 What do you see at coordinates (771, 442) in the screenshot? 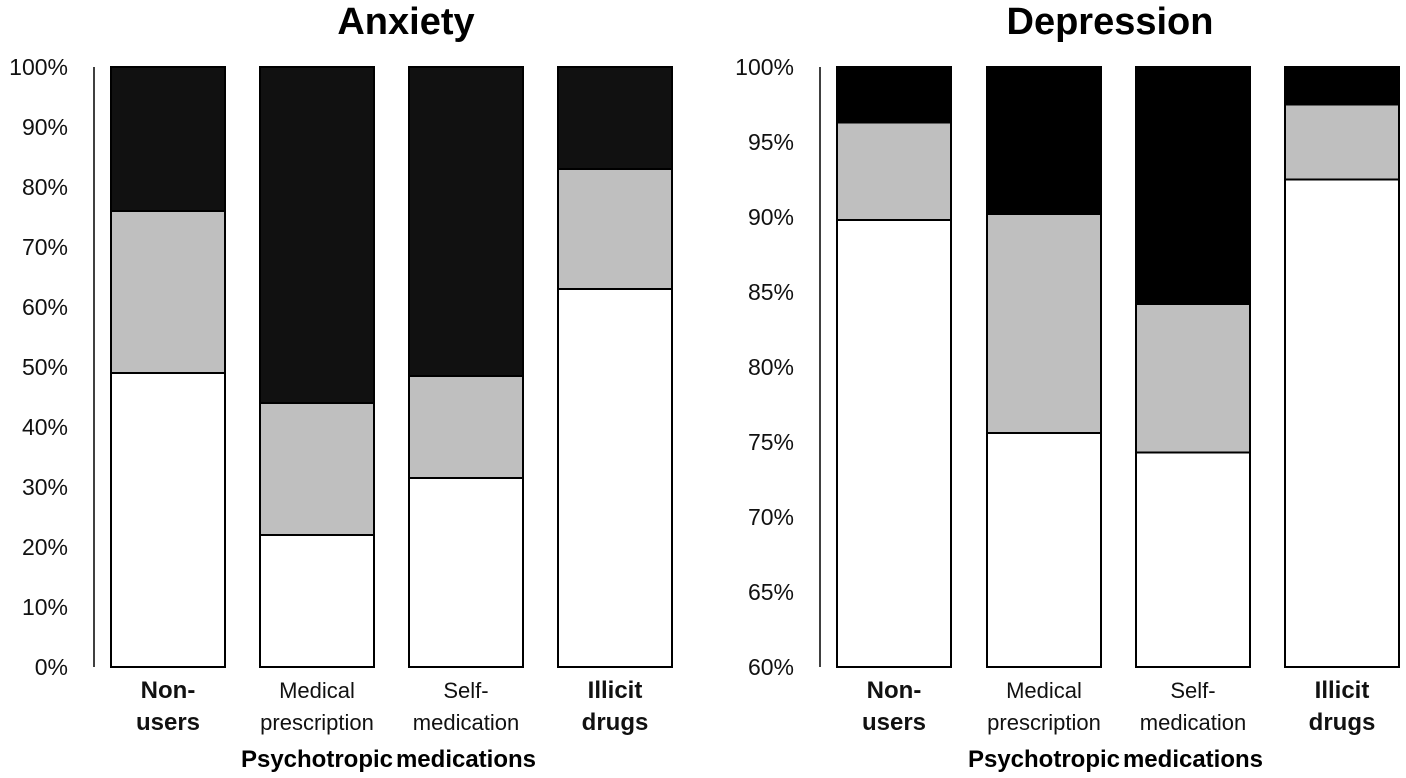
I see `y-tick-label: 75%` at bounding box center [771, 442].